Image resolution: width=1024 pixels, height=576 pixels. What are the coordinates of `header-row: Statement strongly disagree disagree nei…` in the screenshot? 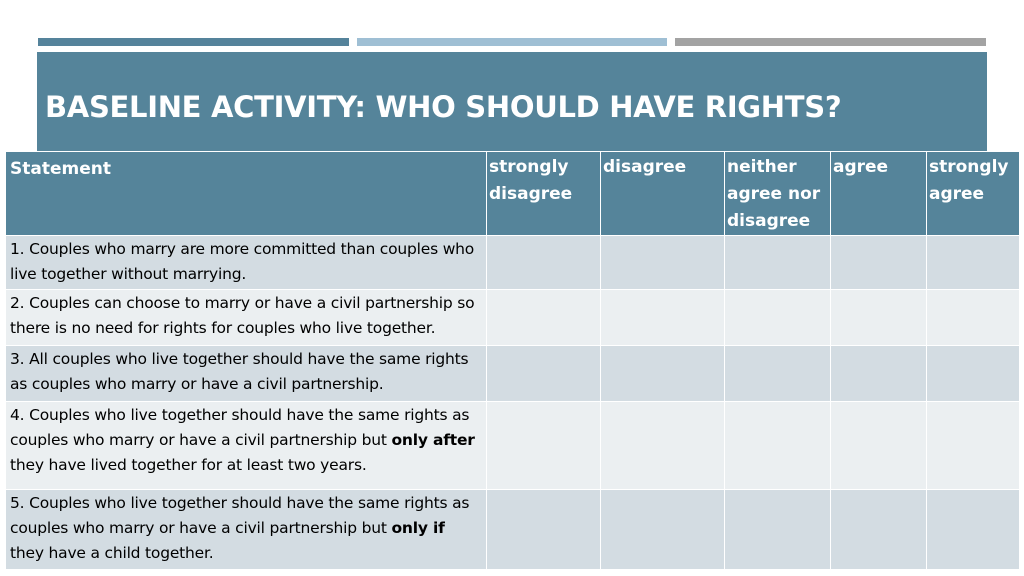 It's located at (512, 193).